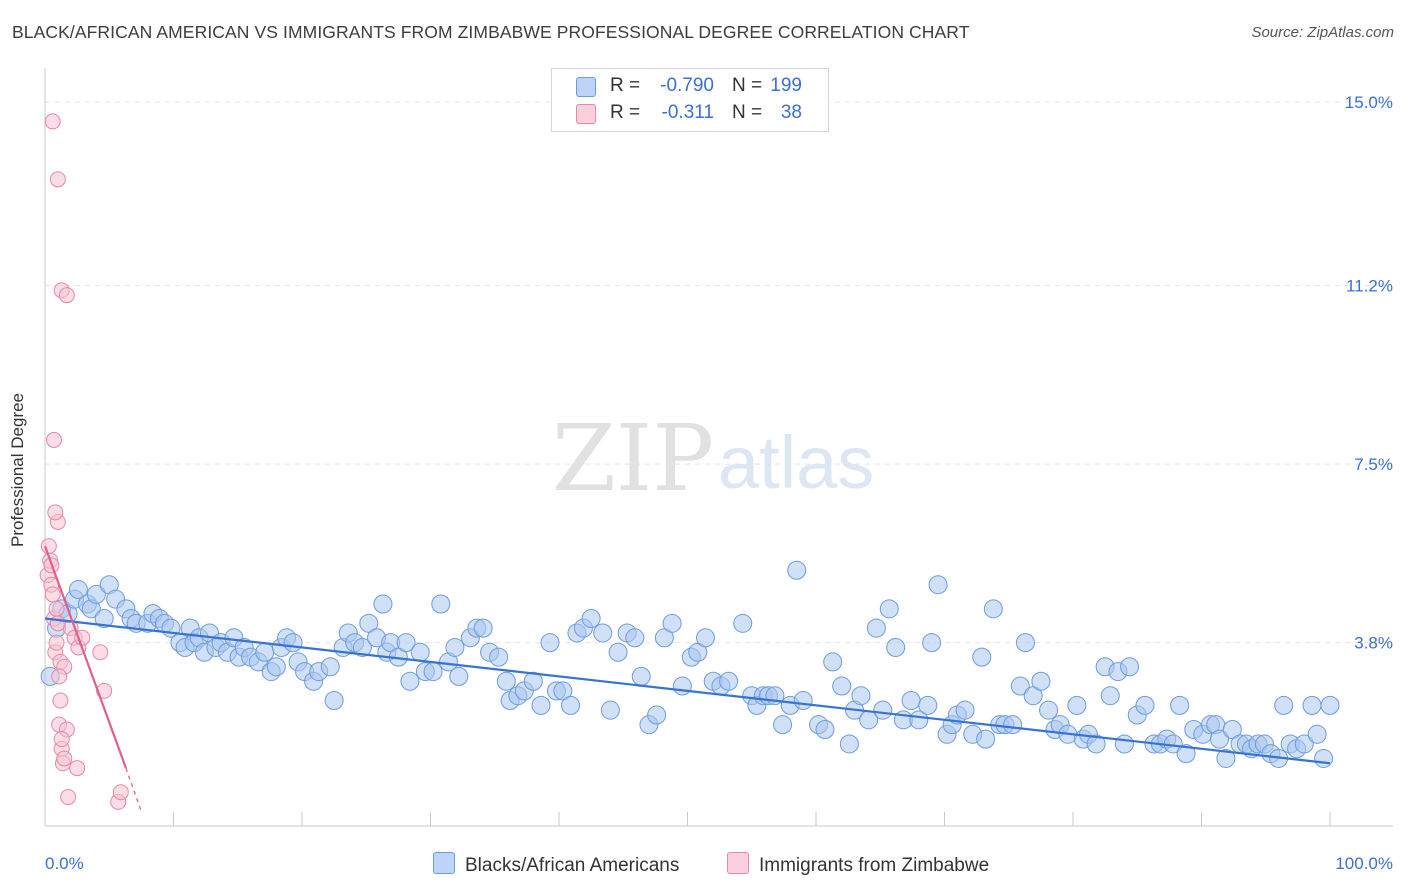 This screenshot has height=892, width=1406. I want to click on watermark-atlas: atlas, so click(796, 462).